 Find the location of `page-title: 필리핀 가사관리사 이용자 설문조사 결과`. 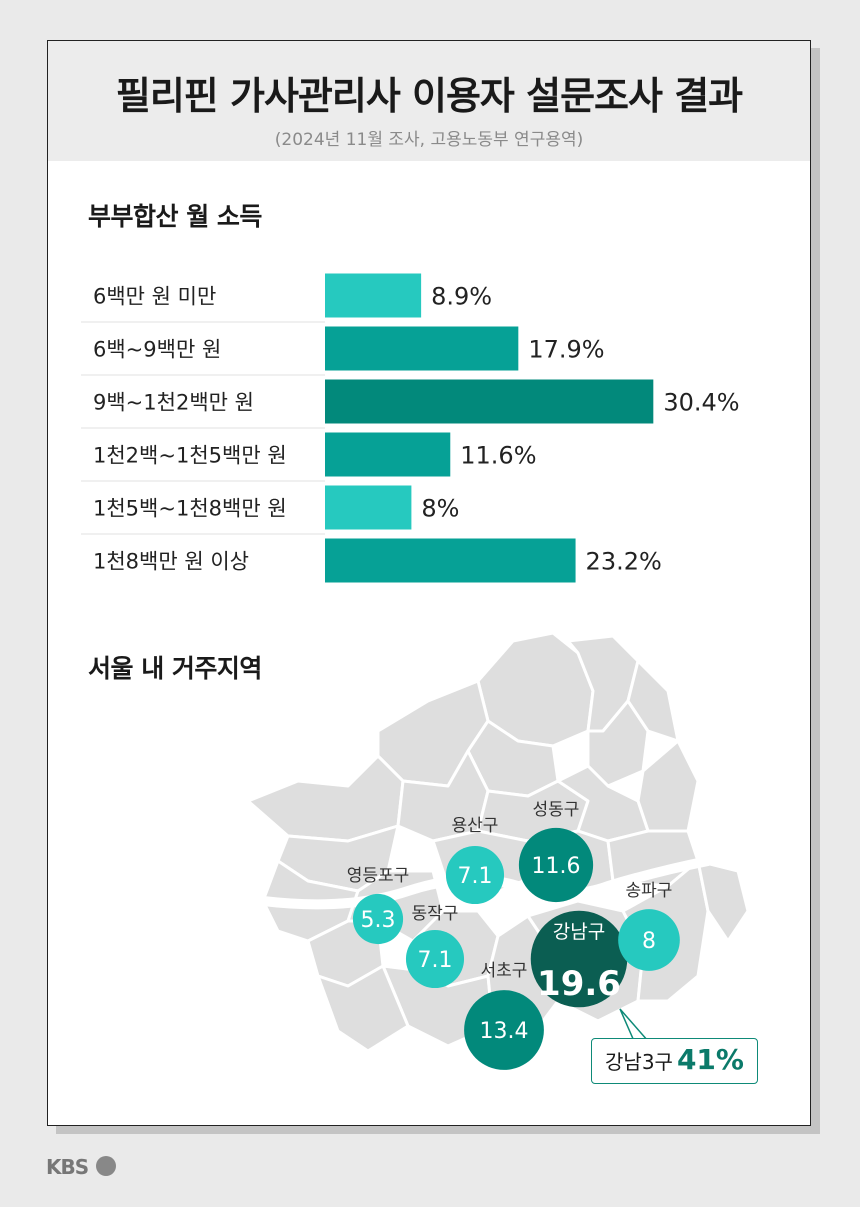

page-title: 필리핀 가사관리사 이용자 설문조사 결과 is located at coordinates (429, 96).